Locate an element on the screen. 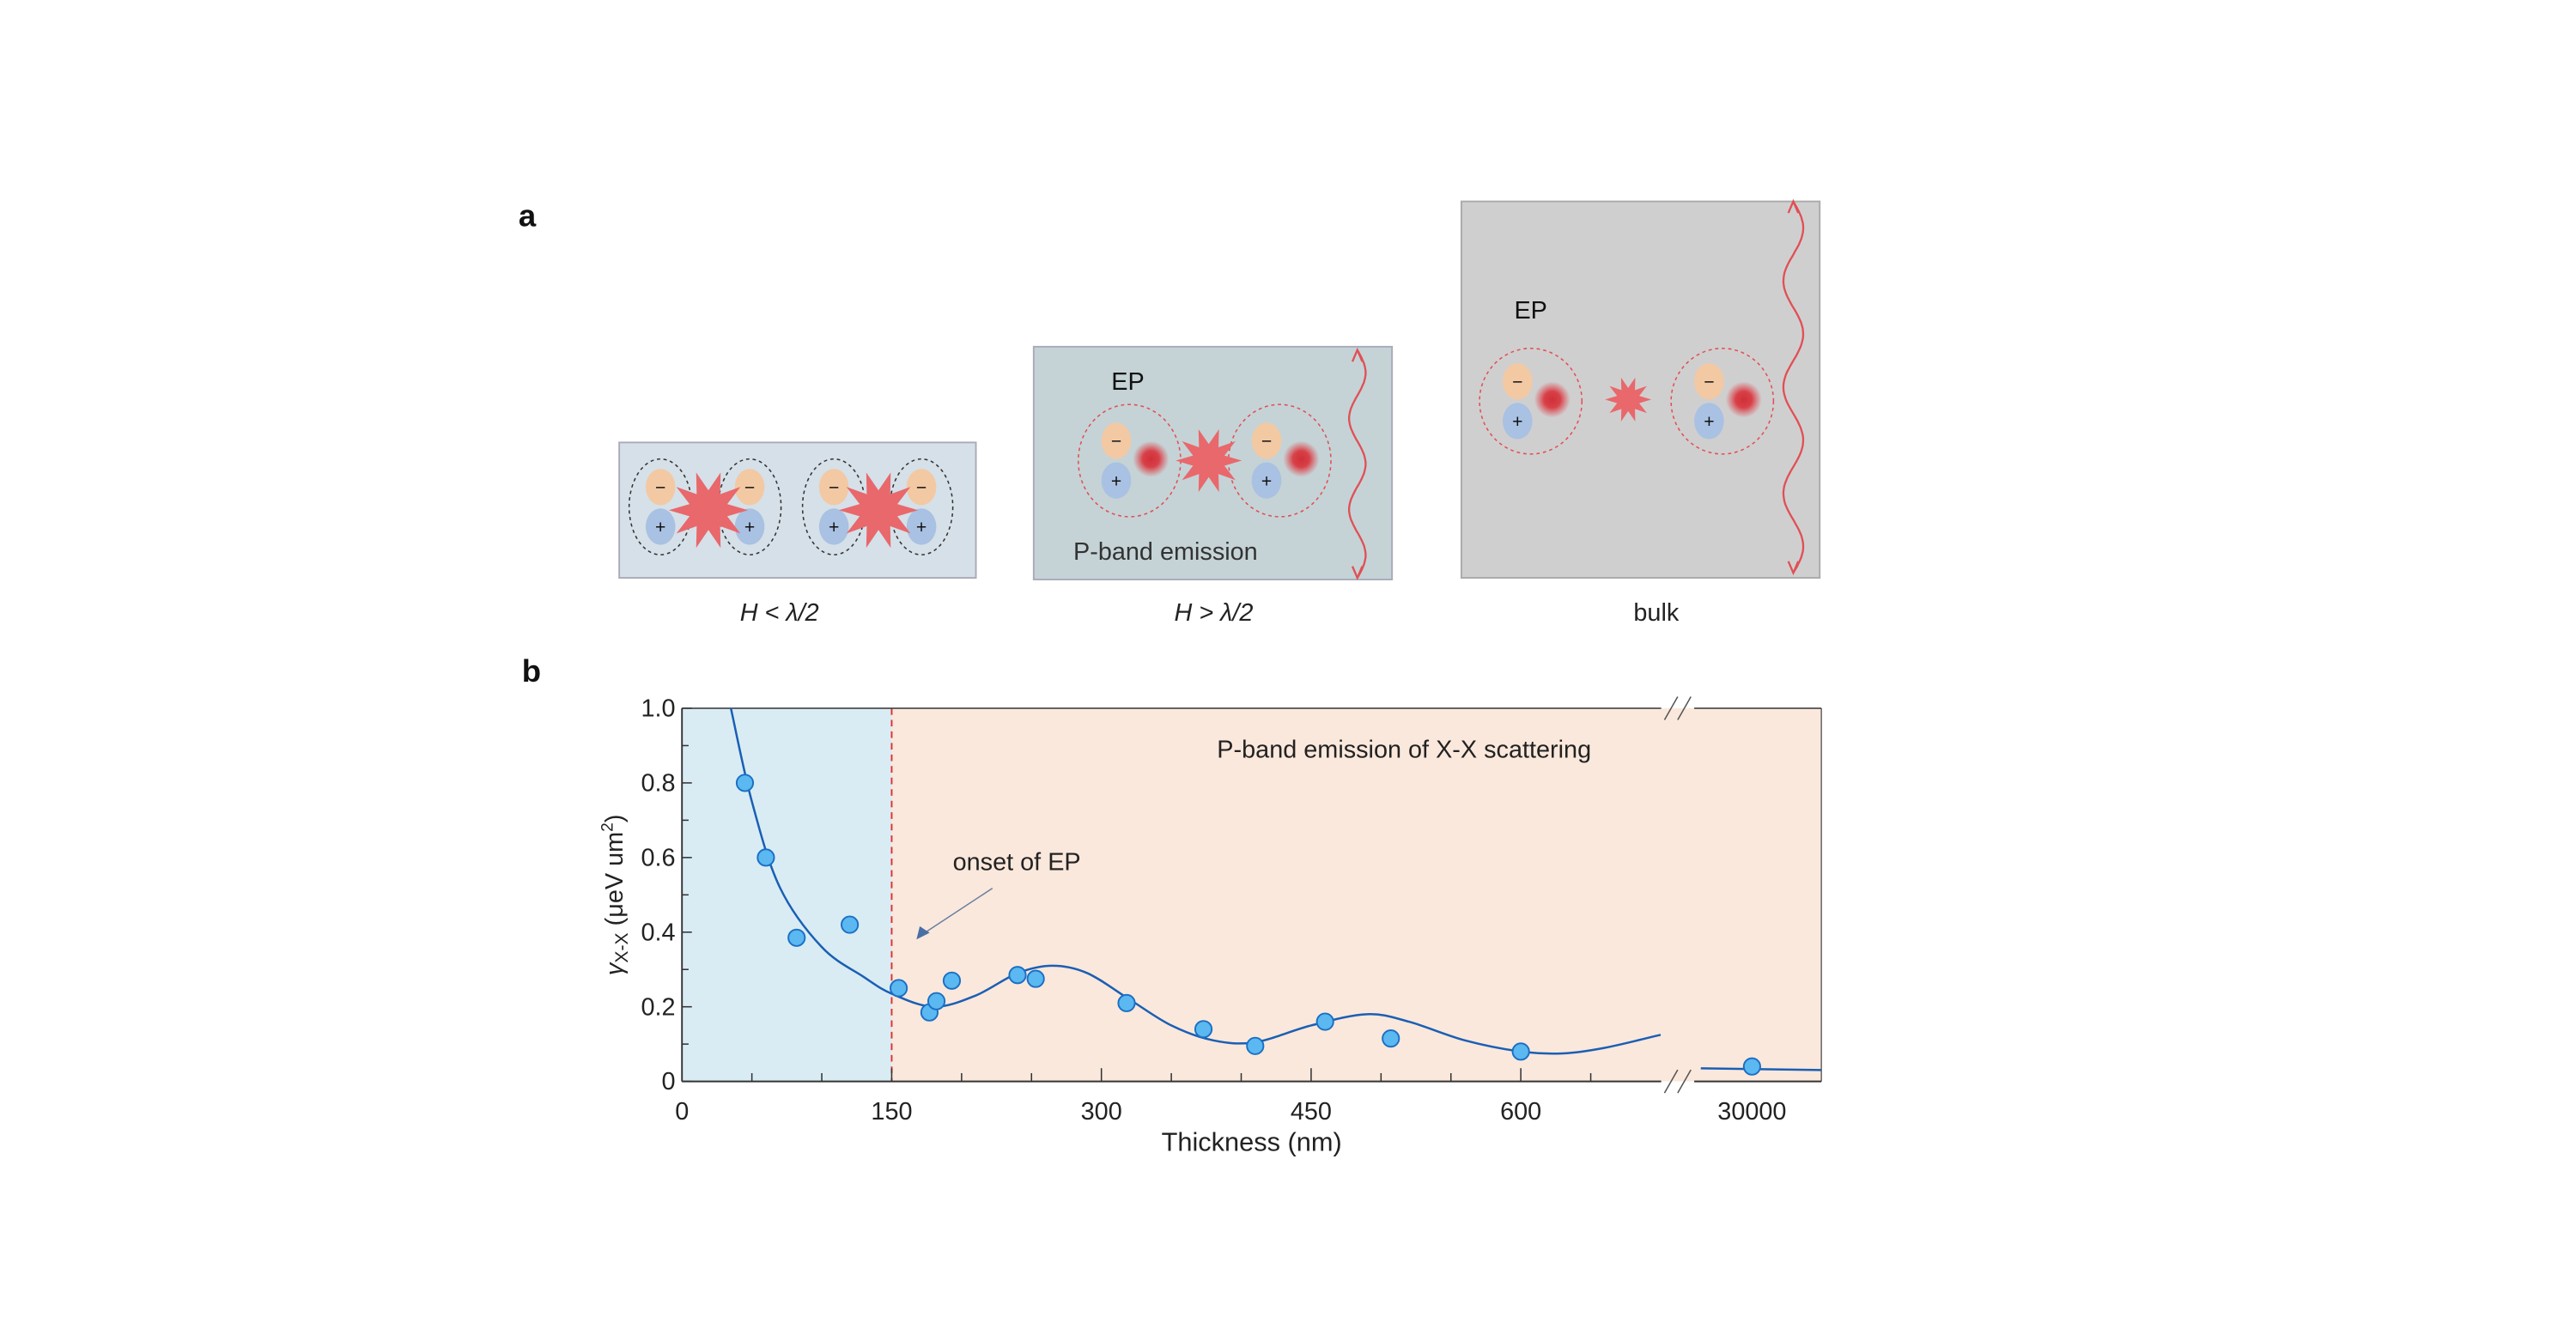 This screenshot has width=2576, height=1335. y-tick-label: 0.2 is located at coordinates (658, 1007).